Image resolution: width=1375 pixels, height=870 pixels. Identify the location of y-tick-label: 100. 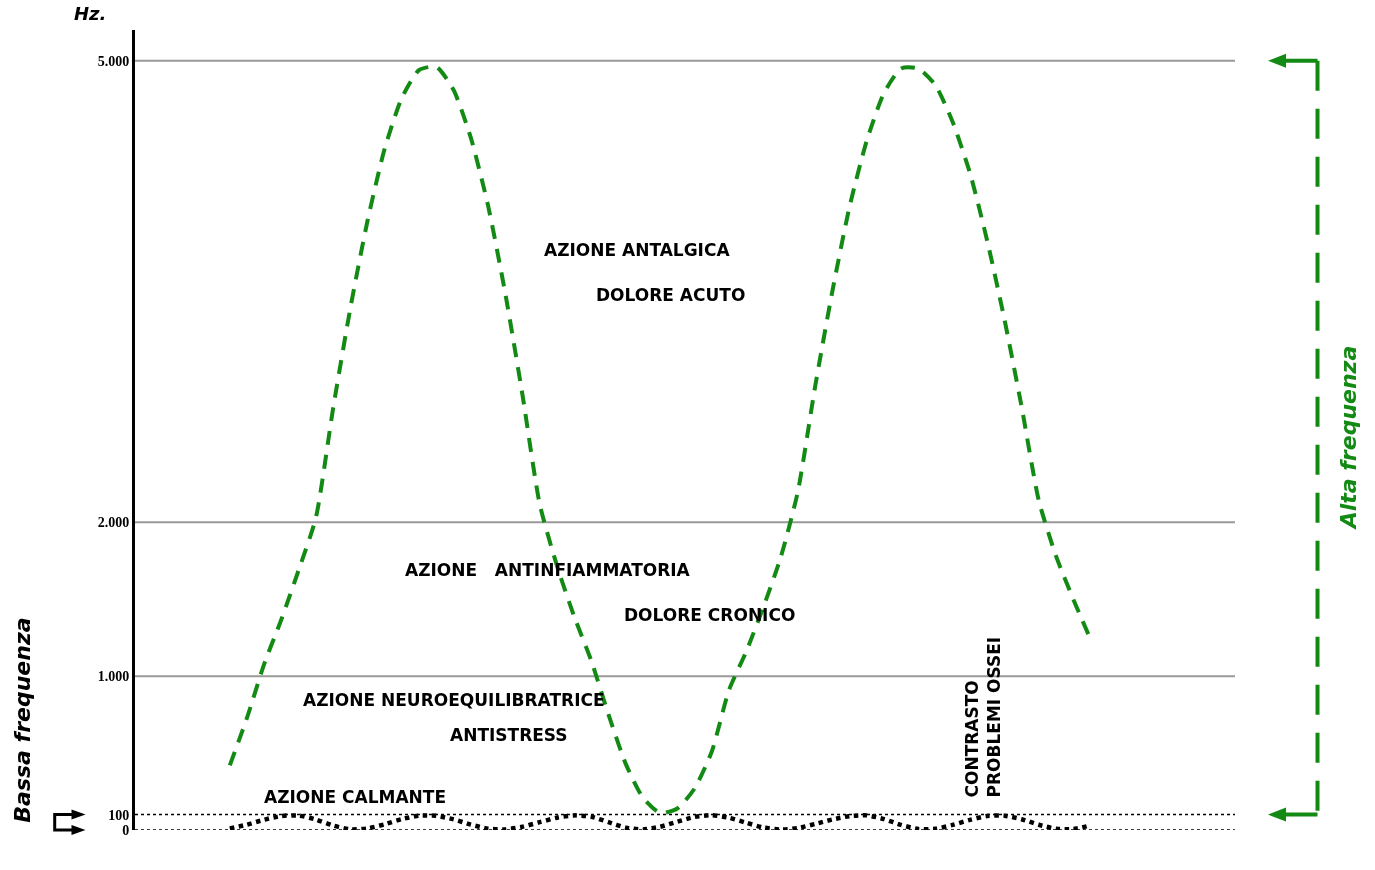
(119, 815).